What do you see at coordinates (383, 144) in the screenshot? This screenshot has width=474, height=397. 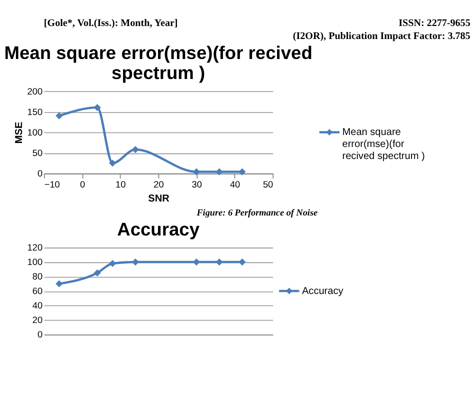 I see `legend-label: Mean square error(mse)(for recived spectrum )` at bounding box center [383, 144].